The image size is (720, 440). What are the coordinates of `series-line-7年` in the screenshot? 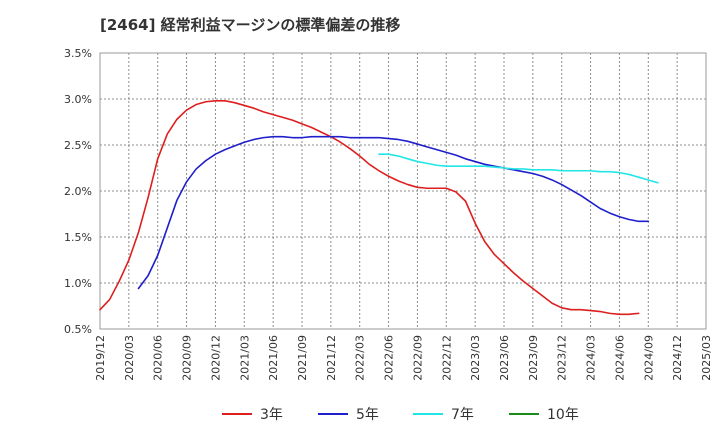 It's located at (518, 168).